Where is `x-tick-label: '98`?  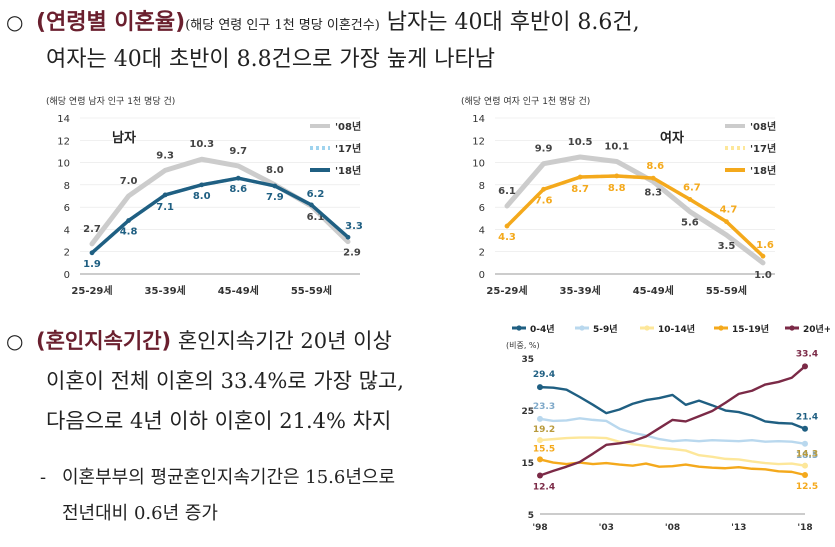 x-tick-label: '98 is located at coordinates (539, 528).